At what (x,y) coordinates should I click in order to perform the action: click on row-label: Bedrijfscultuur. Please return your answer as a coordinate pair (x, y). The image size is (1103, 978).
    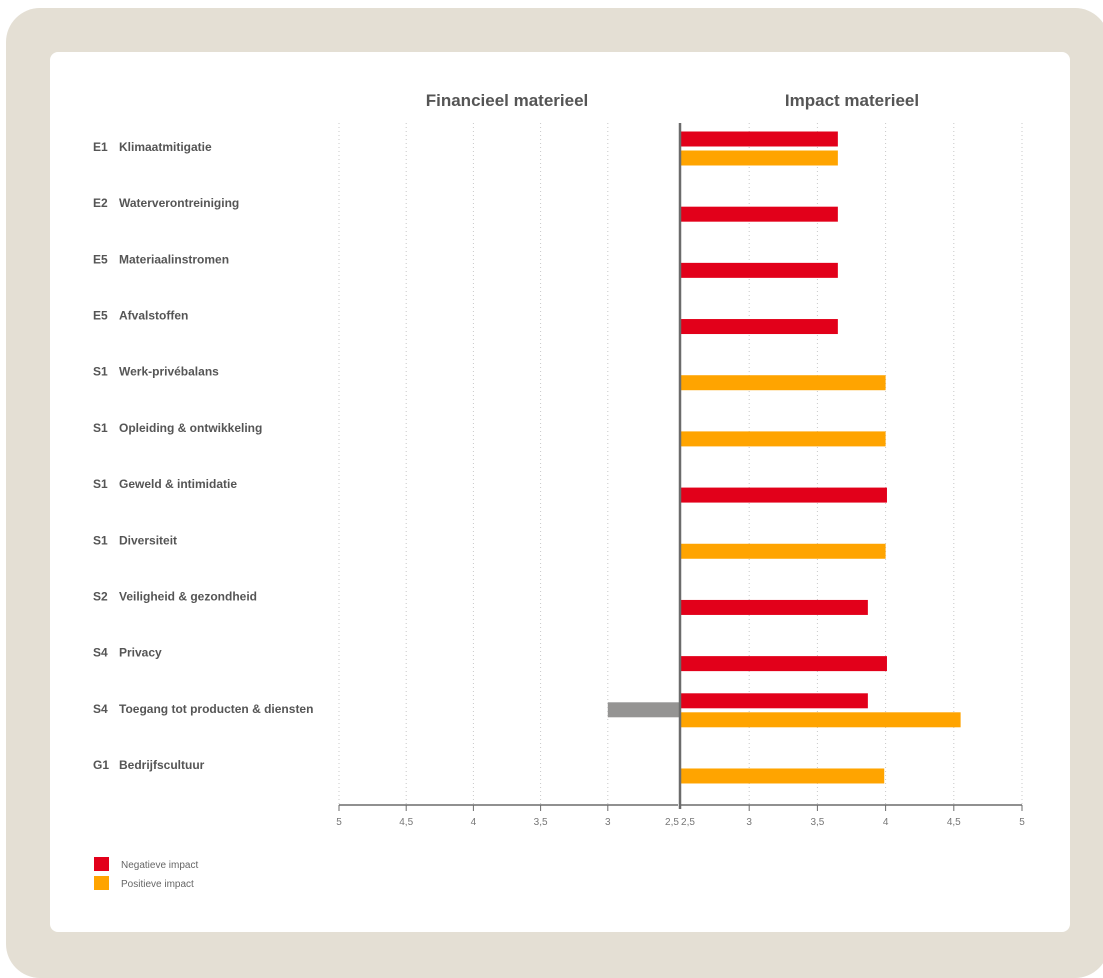
    Looking at the image, I should click on (162, 765).